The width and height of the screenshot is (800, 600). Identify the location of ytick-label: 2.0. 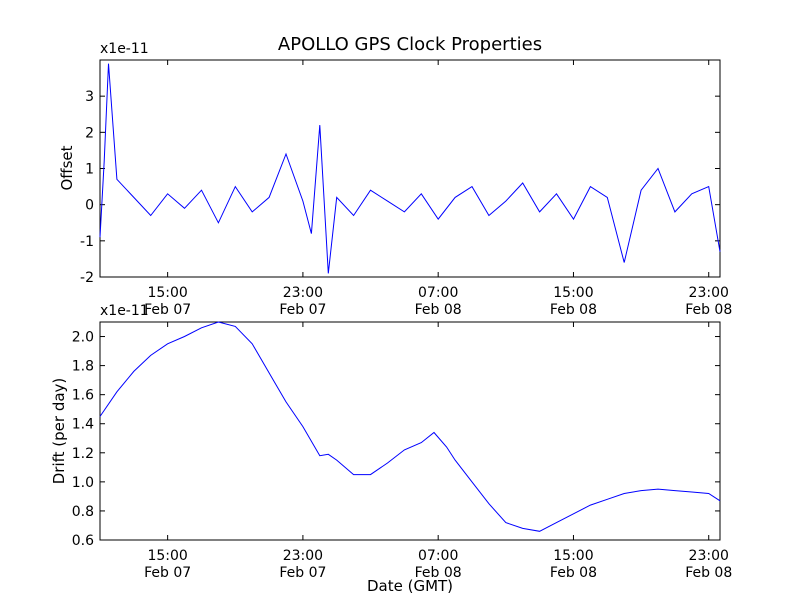
(83, 338).